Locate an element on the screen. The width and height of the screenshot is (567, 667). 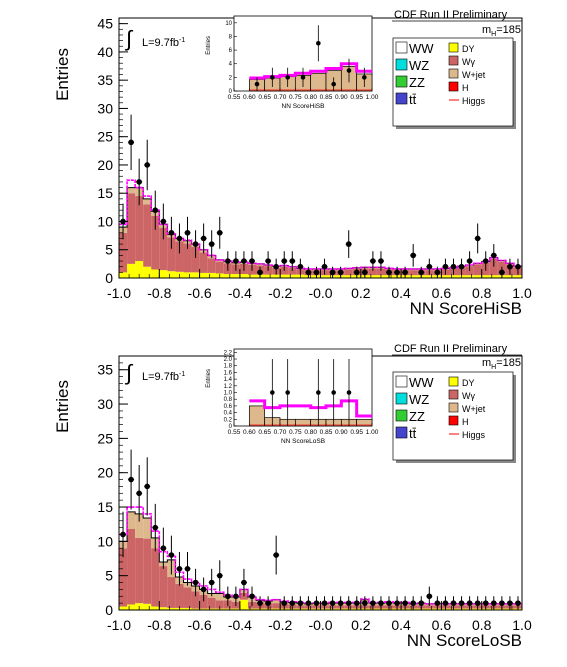
legend-label: ZZ is located at coordinates (417, 82).